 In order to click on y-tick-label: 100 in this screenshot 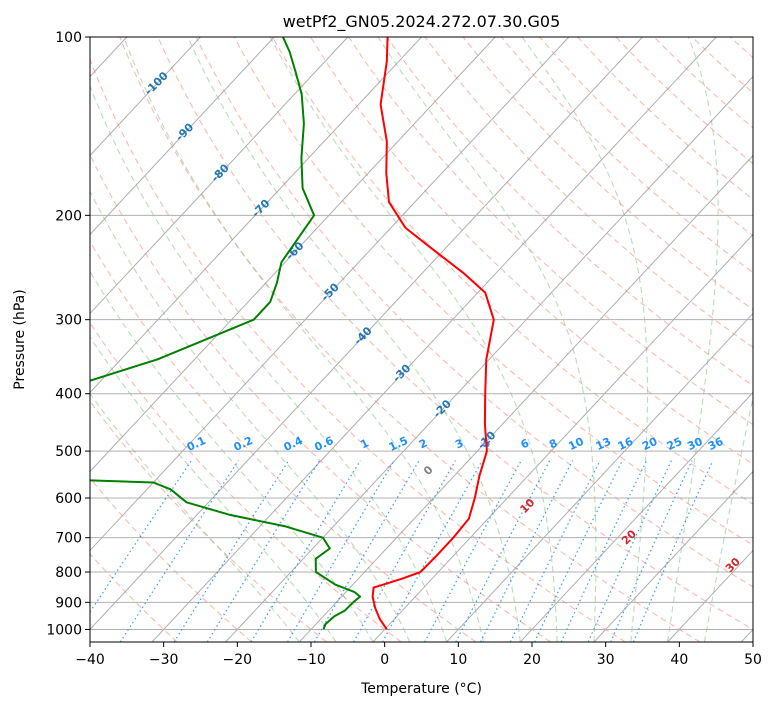, I will do `click(68, 38)`.